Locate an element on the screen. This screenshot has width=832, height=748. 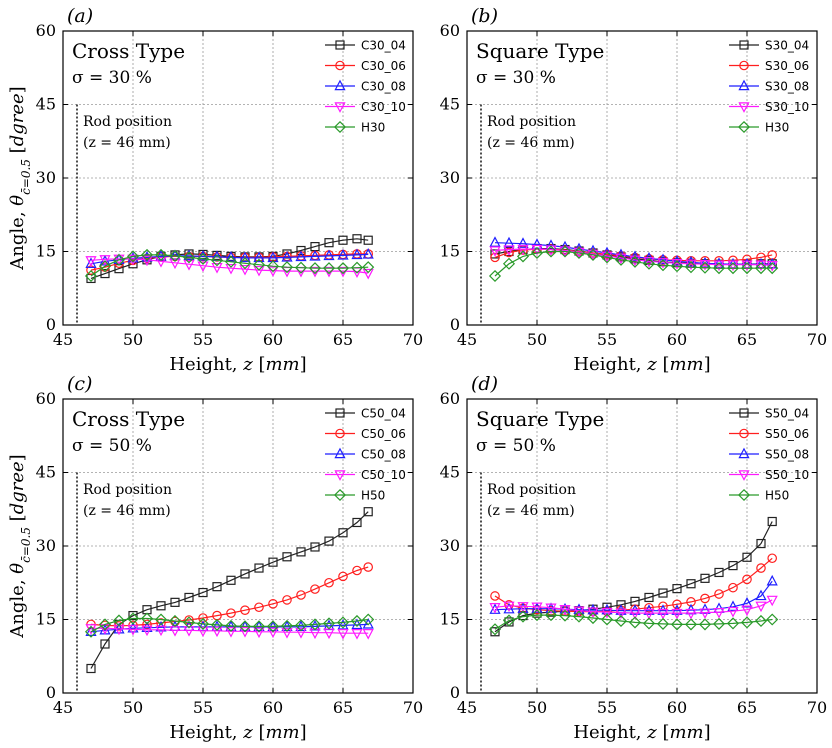
legend-label: S30_08 is located at coordinates (787, 87).